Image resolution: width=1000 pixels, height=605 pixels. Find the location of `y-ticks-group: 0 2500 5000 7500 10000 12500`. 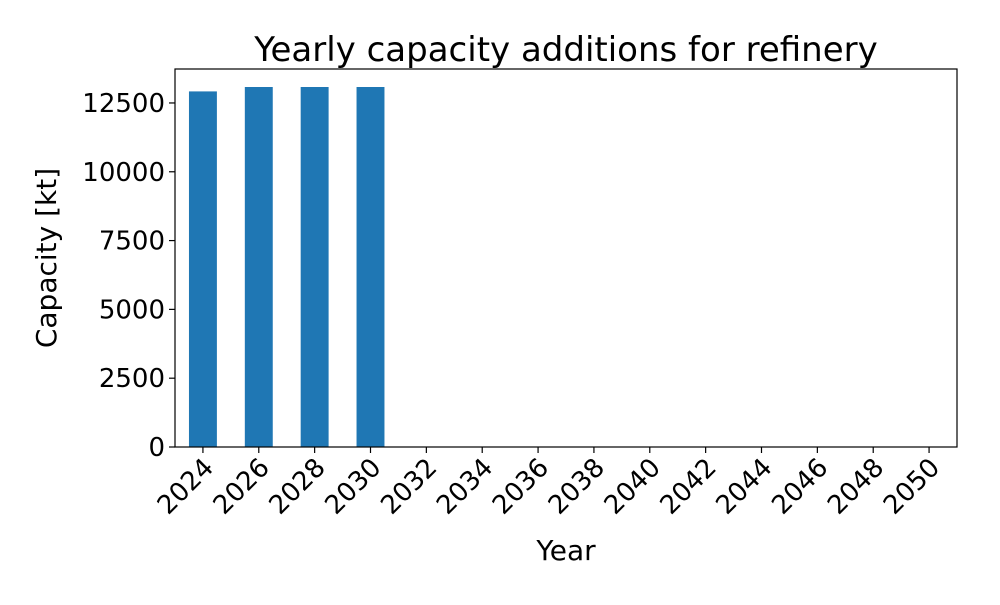

y-ticks-group: 0 2500 5000 7500 10000 12500 is located at coordinates (128, 276).